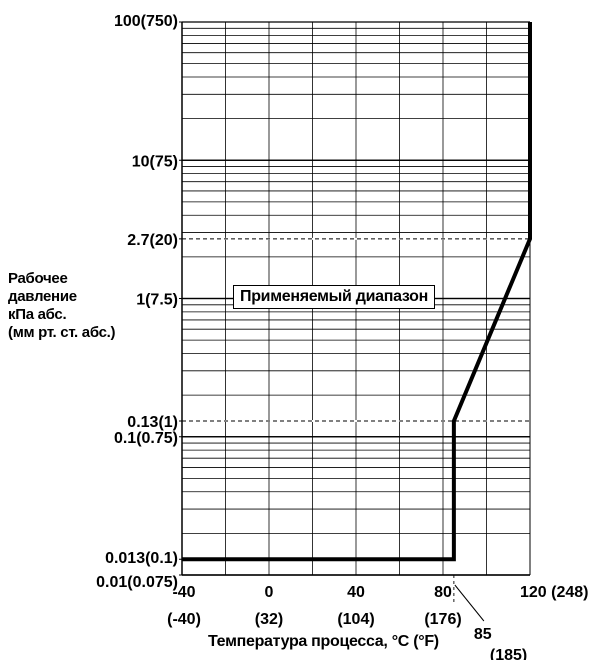  What do you see at coordinates (443, 592) in the screenshot?
I see `x-tick-label: 80` at bounding box center [443, 592].